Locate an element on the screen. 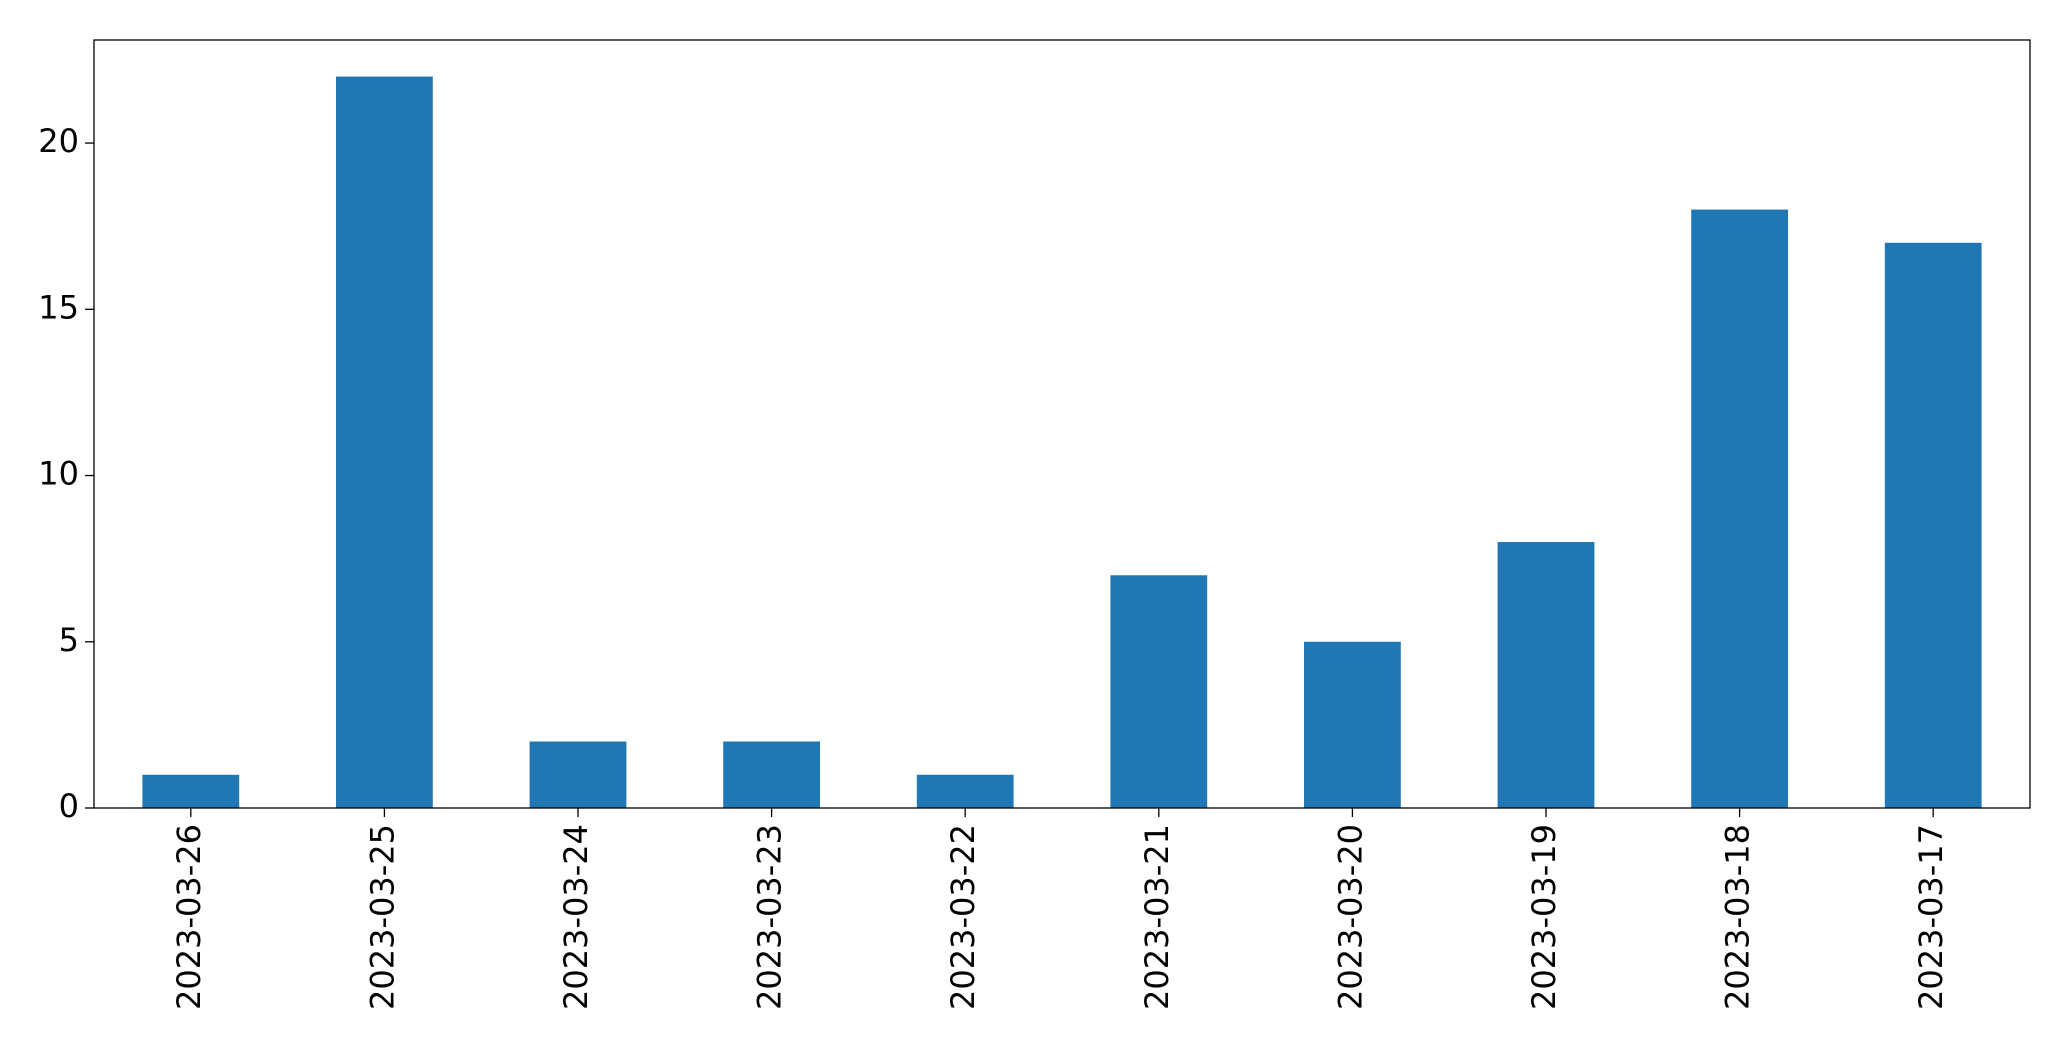 Image resolution: width=2071 pixels, height=1061 pixels. x-tick-label: 2023-03-22 is located at coordinates (963, 917).